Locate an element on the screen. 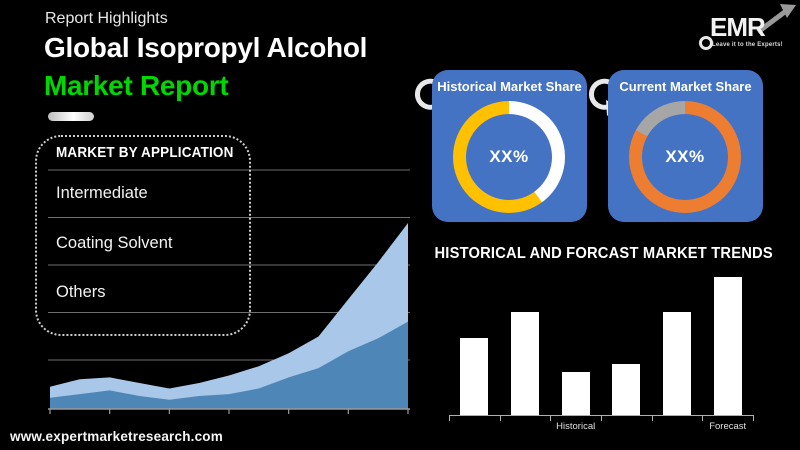 The width and height of the screenshot is (800, 450). historical-donut-chart: XX% is located at coordinates (509, 157).